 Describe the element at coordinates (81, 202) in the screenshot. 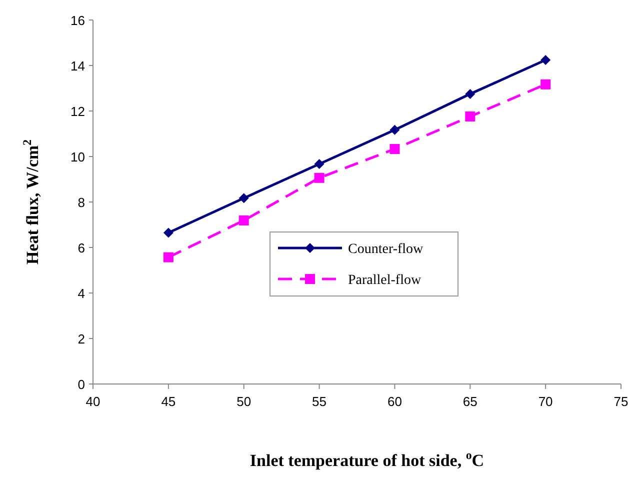

I see `y-tick-label: 8` at that location.